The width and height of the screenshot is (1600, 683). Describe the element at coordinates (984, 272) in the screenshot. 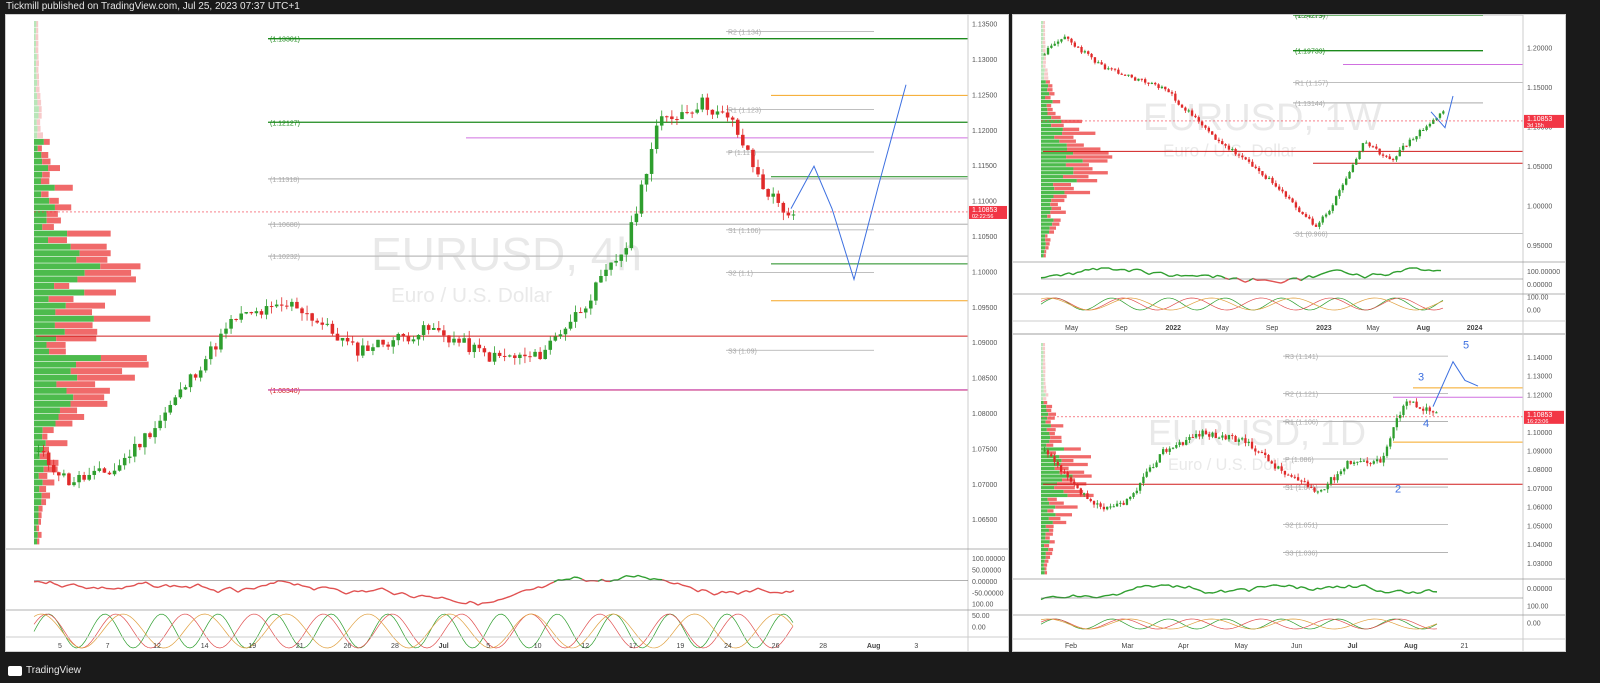

I see `price-tick-label: 1.10000` at that location.